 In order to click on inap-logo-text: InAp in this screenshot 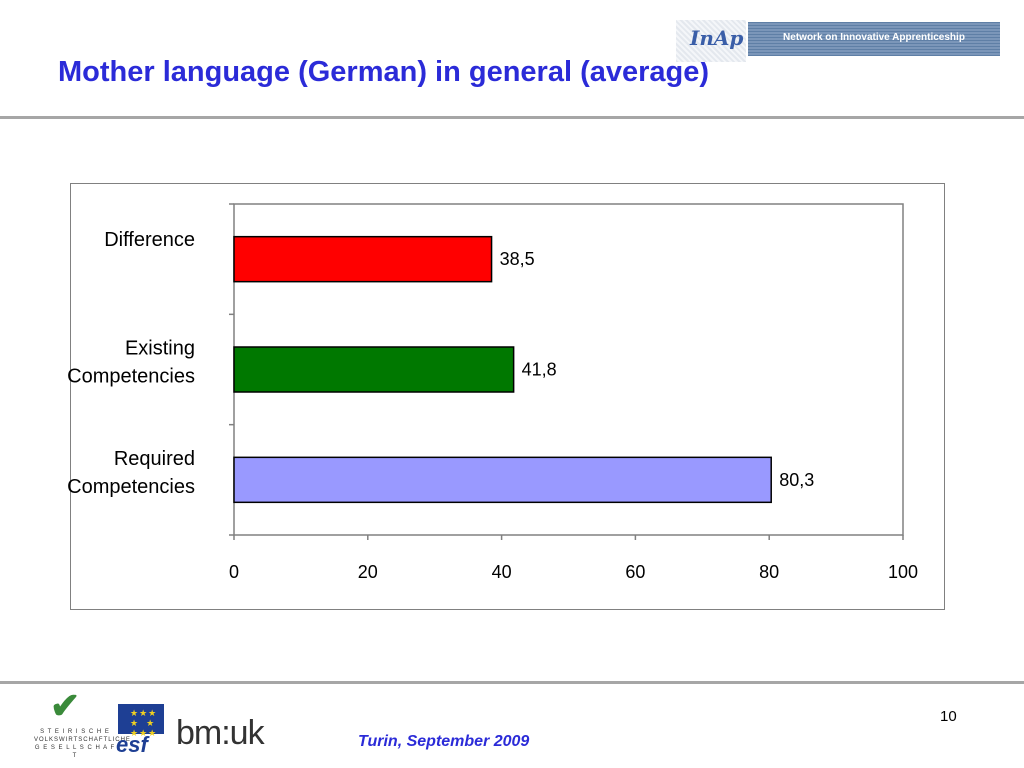, I will do `click(717, 38)`.